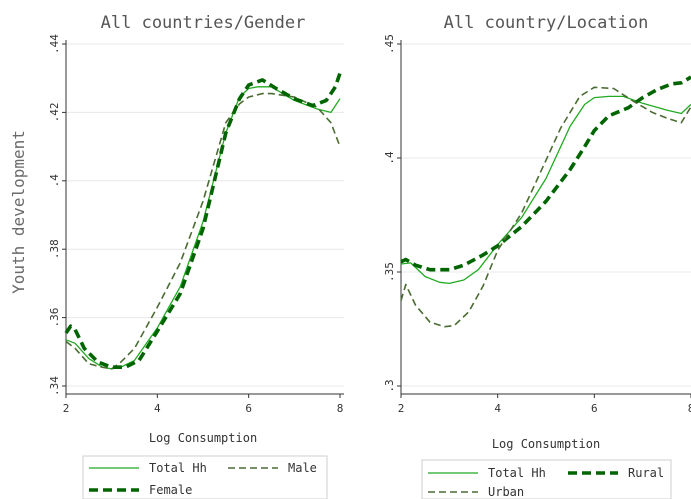 The width and height of the screenshot is (691, 499). I want to click on x-axis-label-gender: Log Consumption, so click(203, 438).